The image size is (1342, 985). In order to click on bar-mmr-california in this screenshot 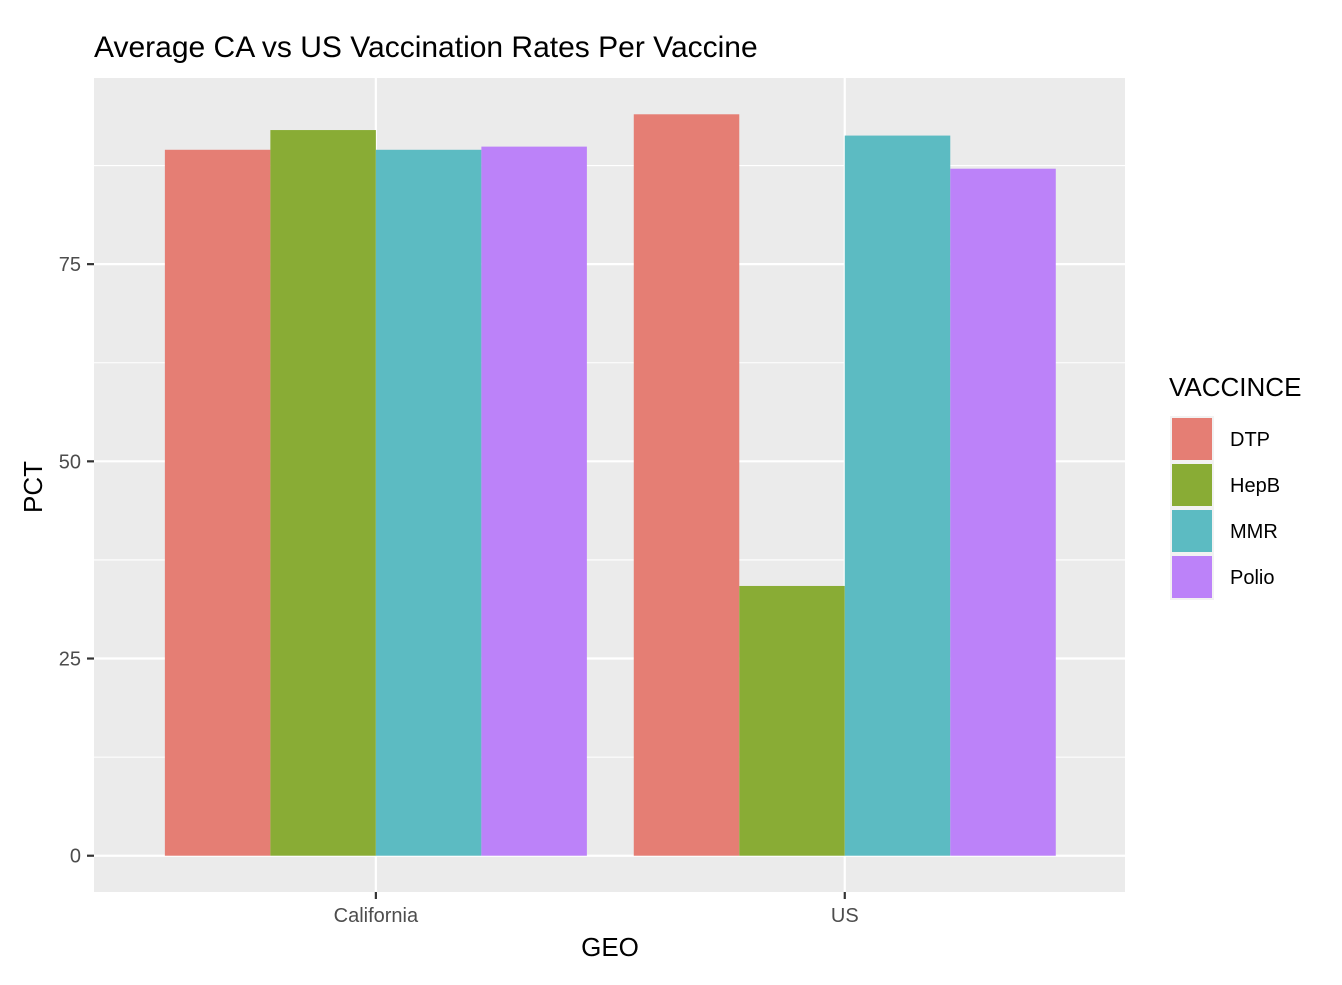, I will do `click(428, 502)`.